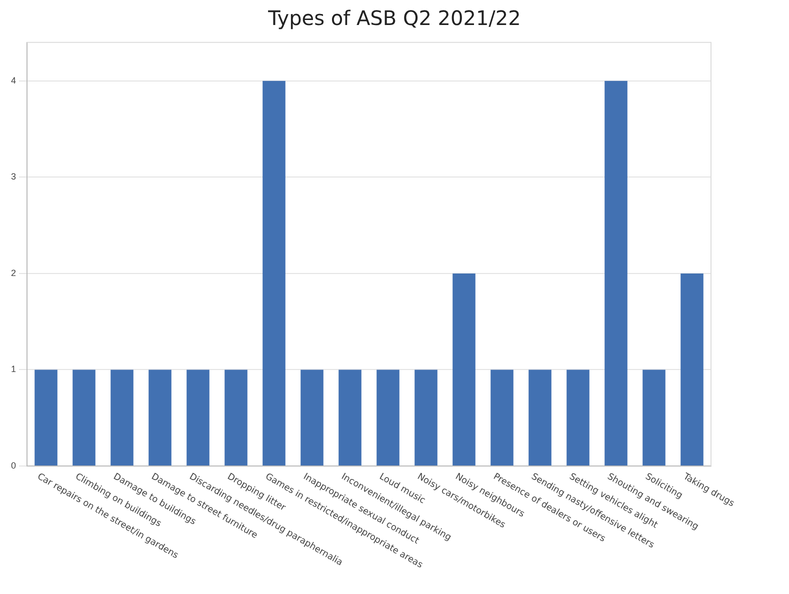 The image size is (789, 594). I want to click on y-tick-label: 4, so click(13, 80).